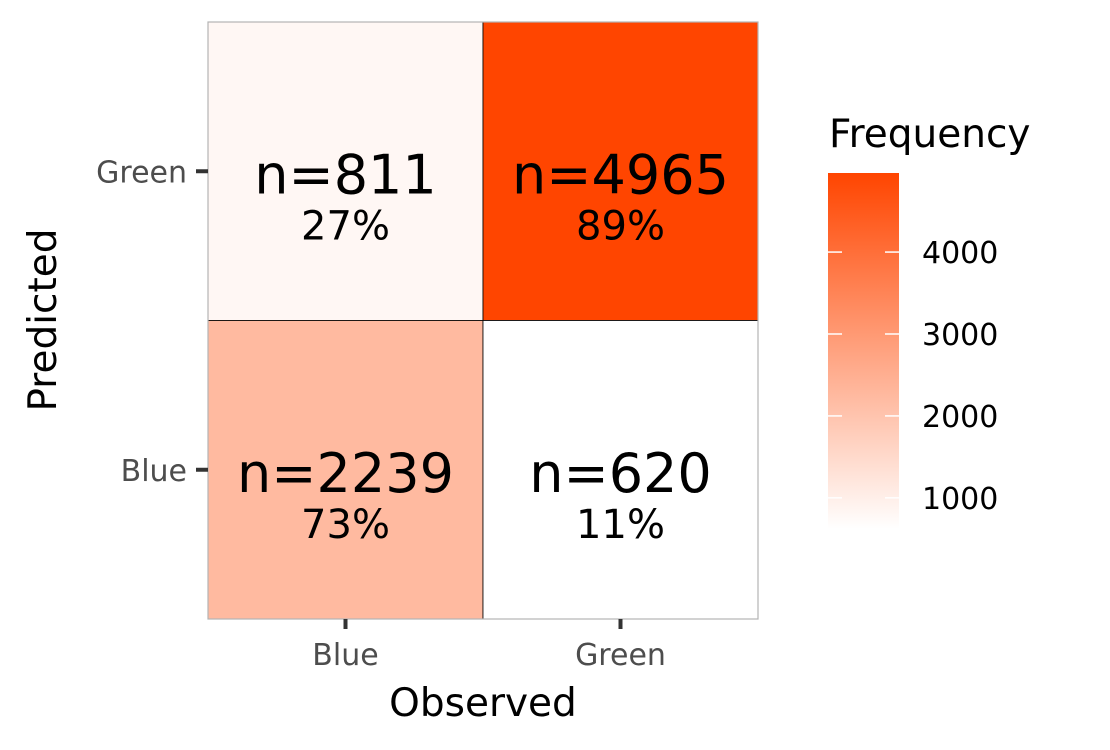 The width and height of the screenshot is (1110, 750). What do you see at coordinates (154, 471) in the screenshot?
I see `y-tick-label: Blue` at bounding box center [154, 471].